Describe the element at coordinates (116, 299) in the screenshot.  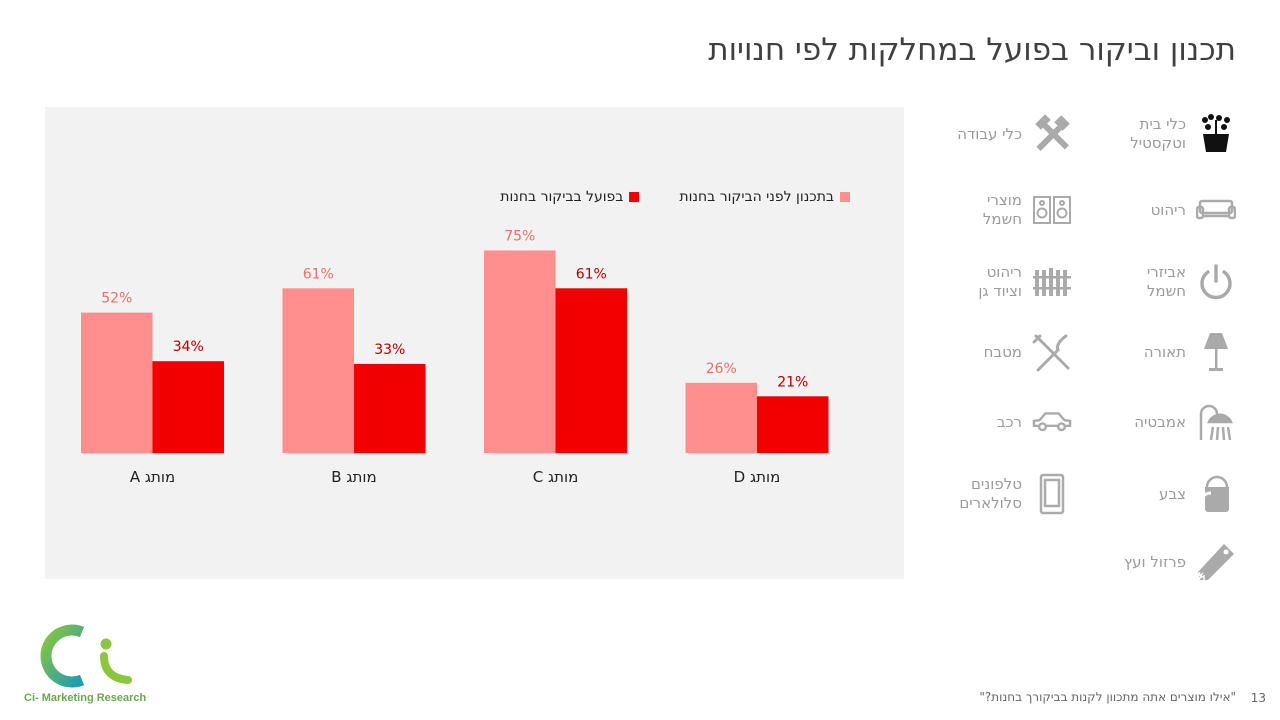
I see `data-label-planned-0: 52%` at that location.